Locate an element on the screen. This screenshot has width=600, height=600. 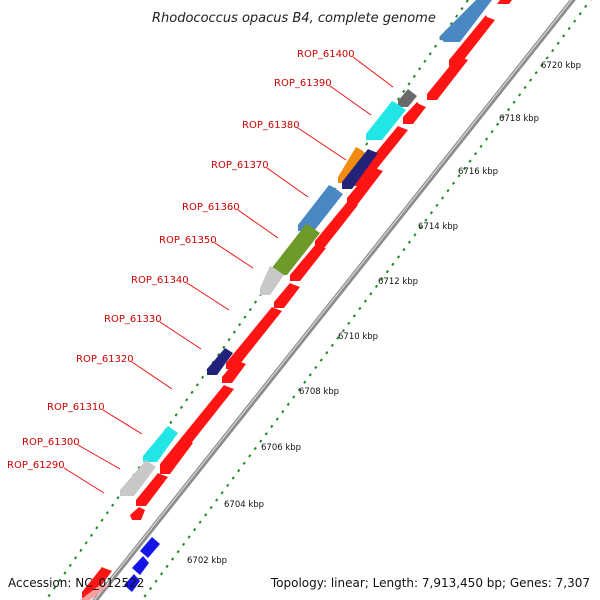
gene-label-rop-61350: ROP_61350 is located at coordinates (188, 240).